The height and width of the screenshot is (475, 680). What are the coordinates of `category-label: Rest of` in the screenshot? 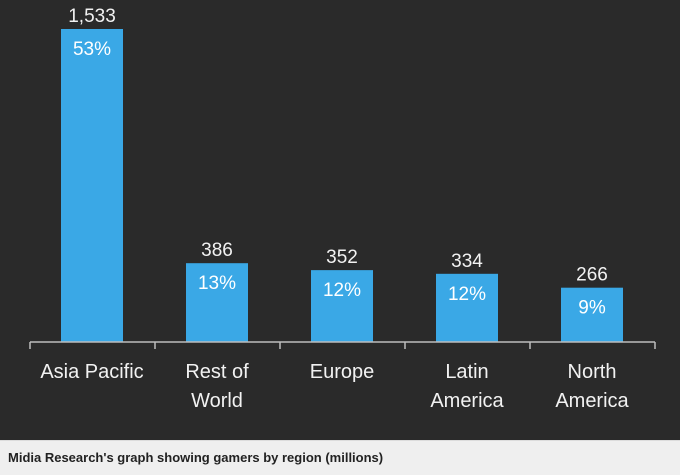 It's located at (217, 372).